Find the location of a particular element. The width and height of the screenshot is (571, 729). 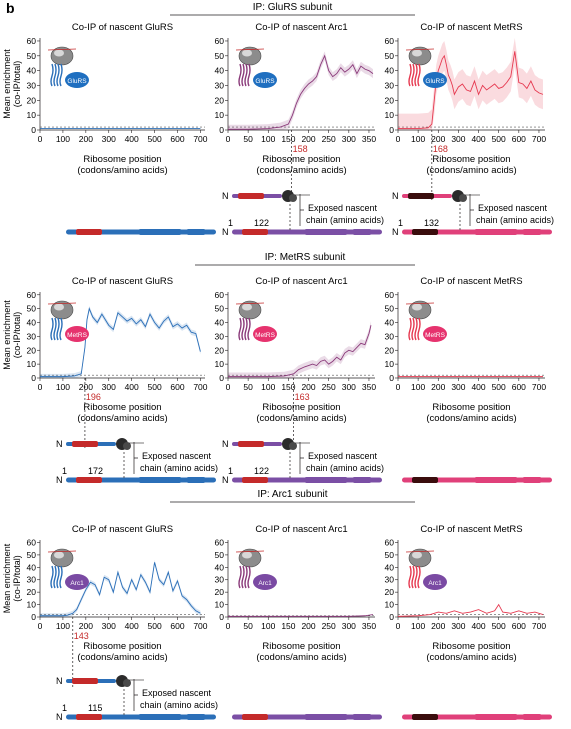

y-tick-label: 60 is located at coordinates (220, 295).